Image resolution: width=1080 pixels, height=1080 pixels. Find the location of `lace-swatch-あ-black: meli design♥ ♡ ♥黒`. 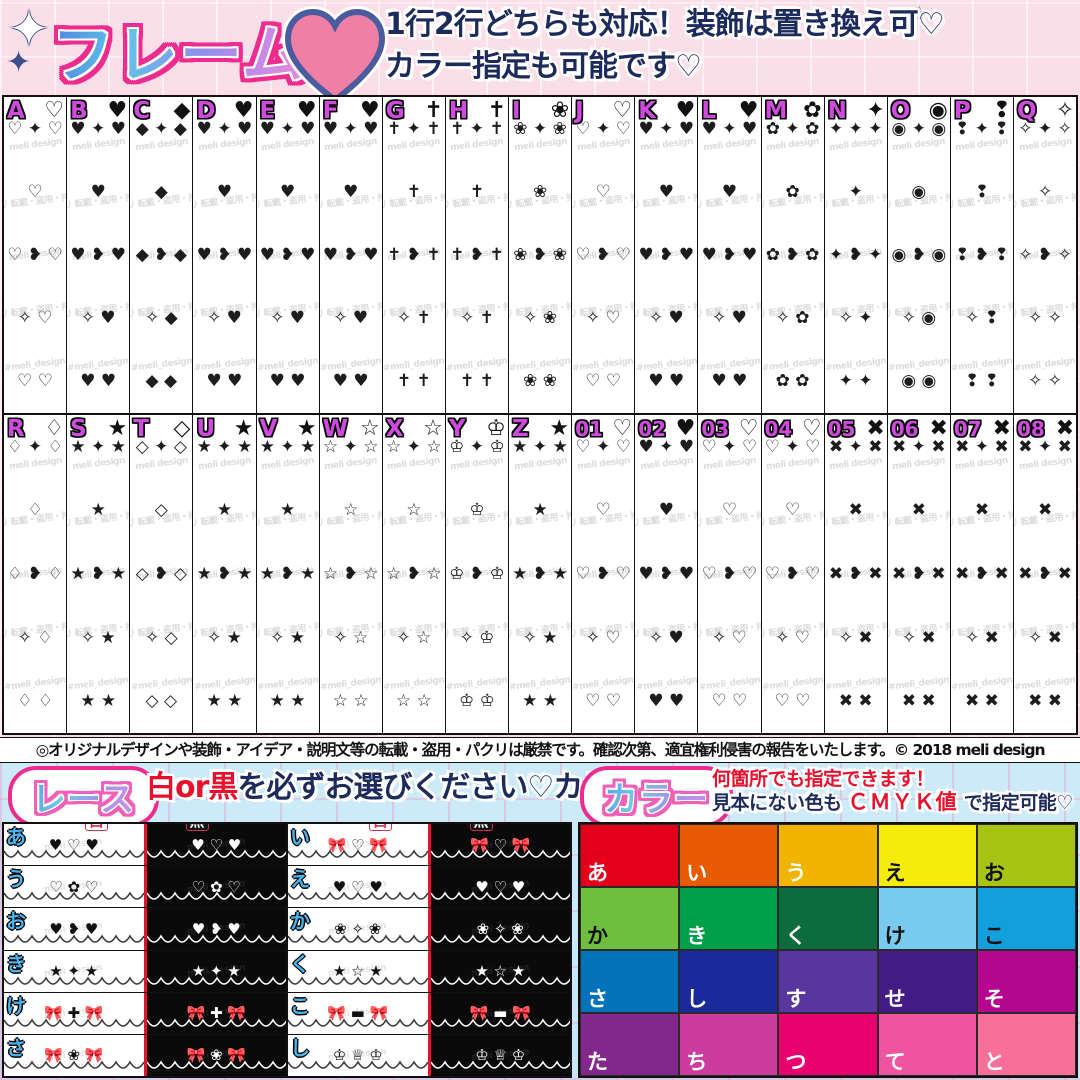

lace-swatch-あ-black: meli design♥ ♡ ♥黒 is located at coordinates (216, 845).